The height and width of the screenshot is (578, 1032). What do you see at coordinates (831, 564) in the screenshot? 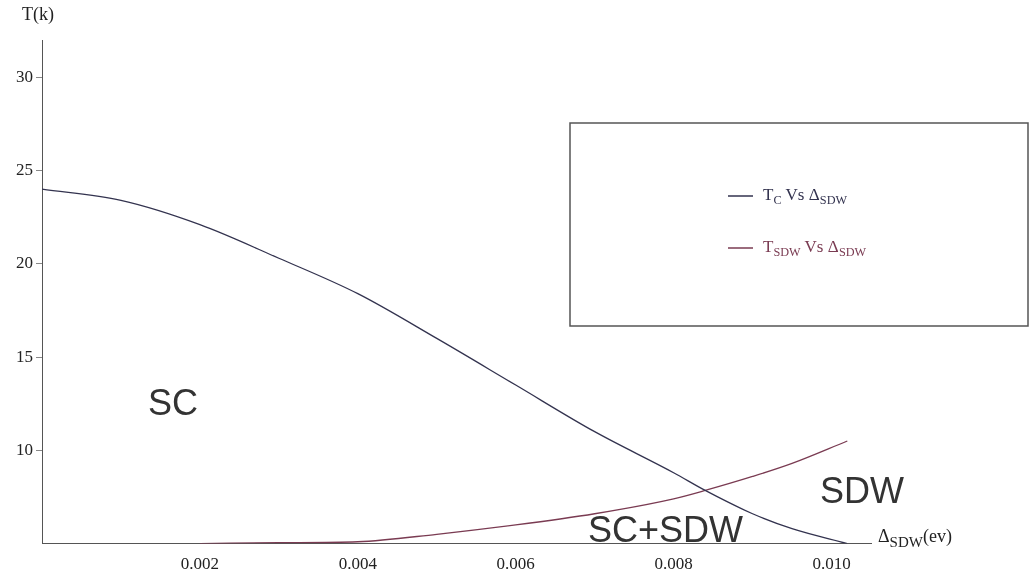
I see `x-tick-label: 0.010` at bounding box center [831, 564].